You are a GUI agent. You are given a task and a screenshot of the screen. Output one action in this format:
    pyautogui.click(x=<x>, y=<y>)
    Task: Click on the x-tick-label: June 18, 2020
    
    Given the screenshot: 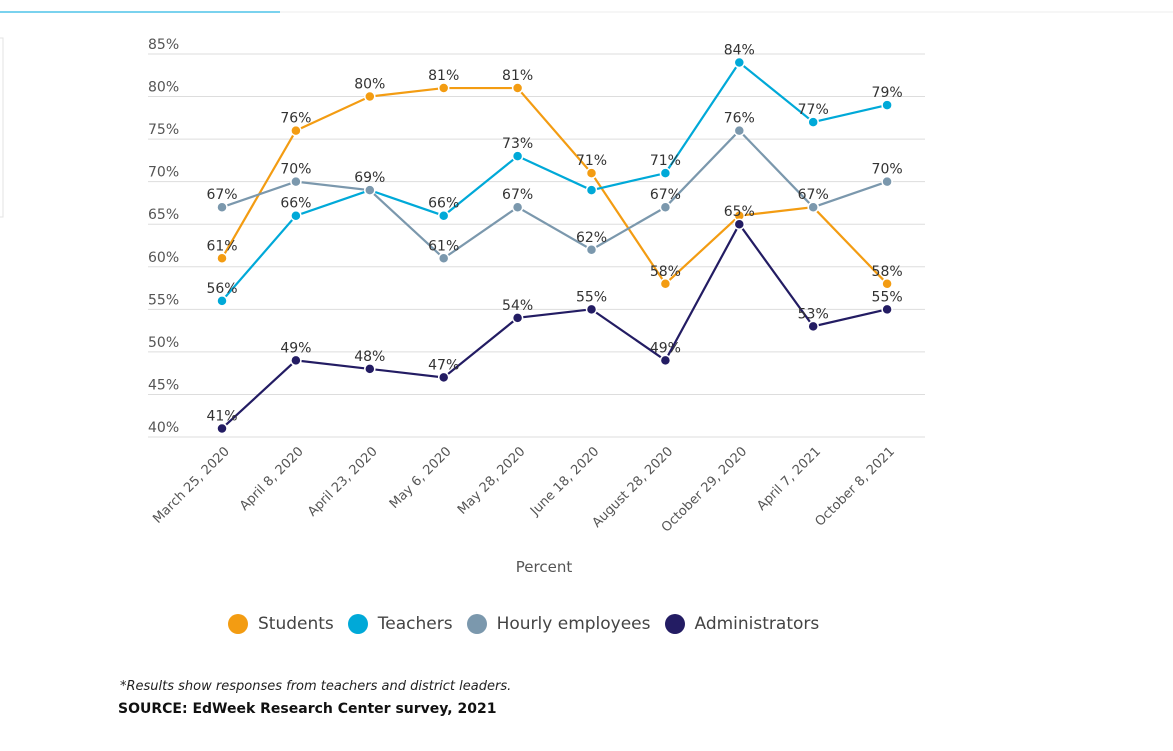 What is the action you would take?
    pyautogui.click(x=564, y=481)
    